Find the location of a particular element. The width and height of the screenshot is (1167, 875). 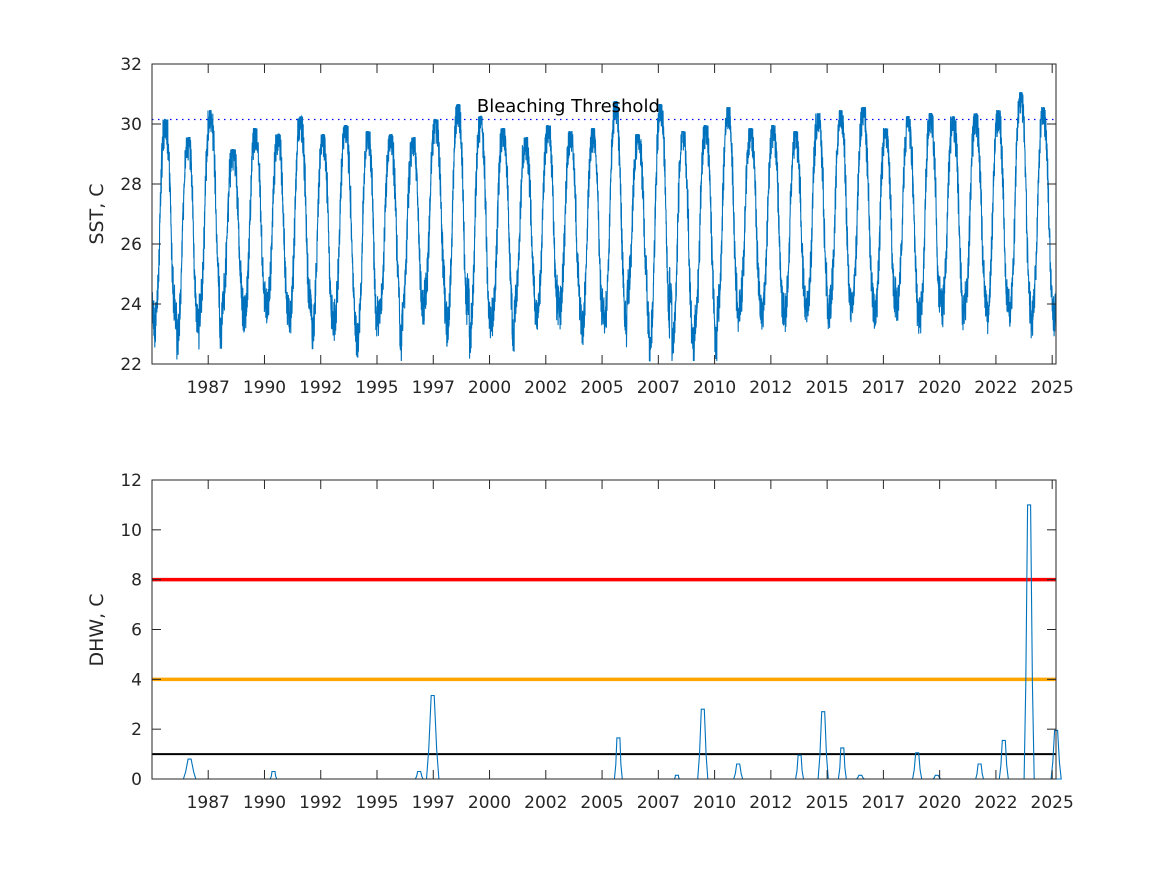

dhw-x-tick-label: 2007 is located at coordinates (658, 803).